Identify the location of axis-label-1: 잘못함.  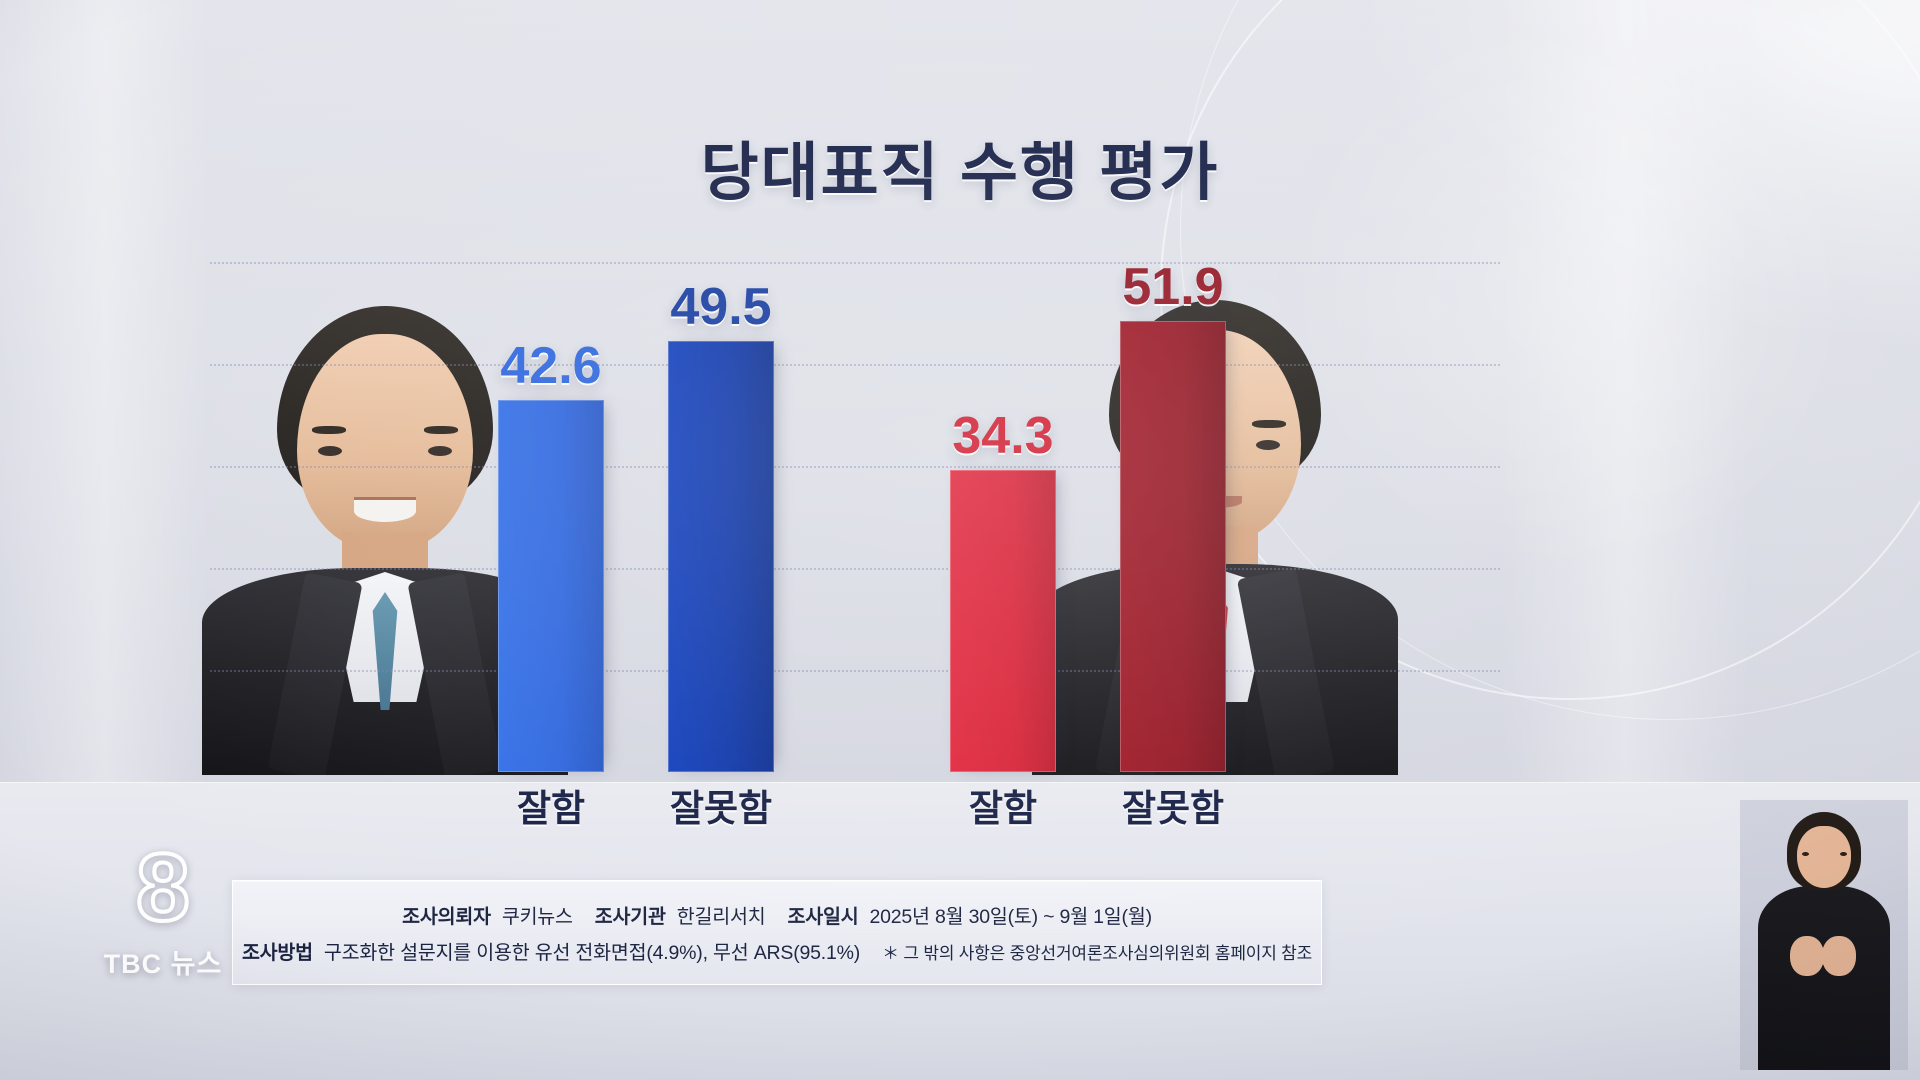
(721, 808).